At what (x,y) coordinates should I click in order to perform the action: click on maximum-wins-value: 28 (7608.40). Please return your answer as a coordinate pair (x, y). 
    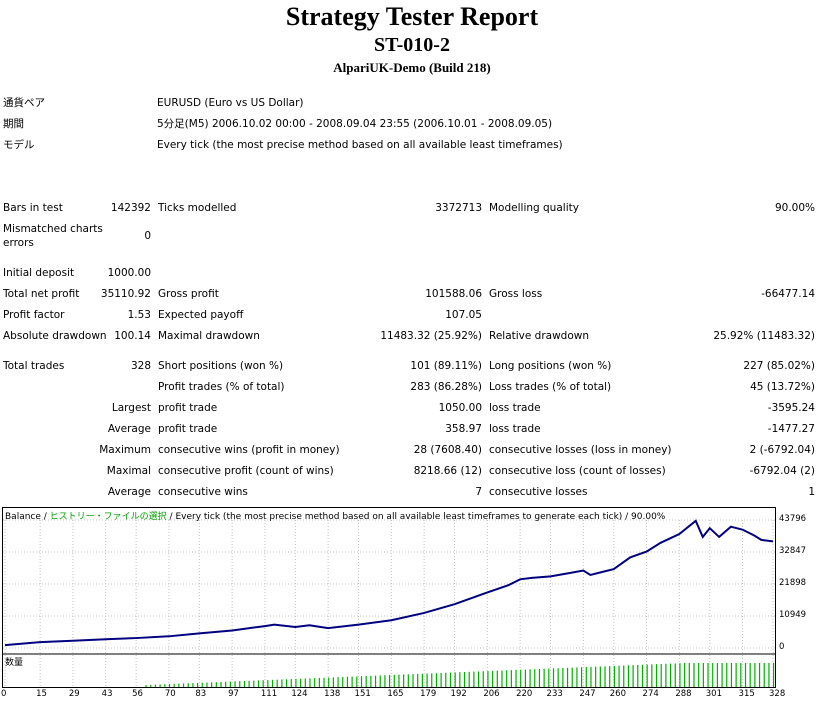
    Looking at the image, I should click on (447, 450).